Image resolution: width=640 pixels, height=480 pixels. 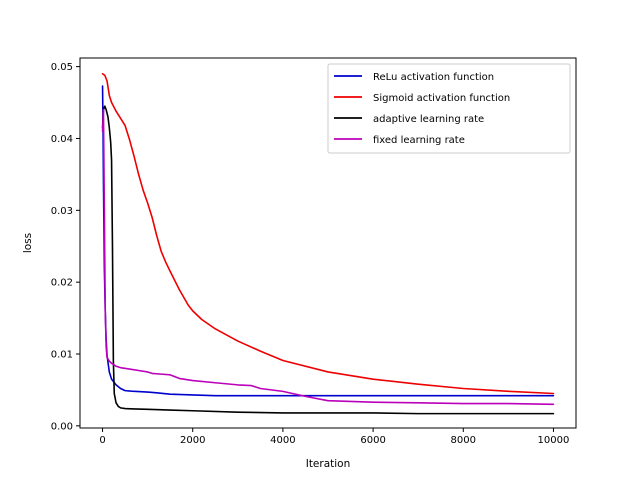 I want to click on x-axis-ticks: 0 2000 4000 6000 8000 10000, so click(x=334, y=437).